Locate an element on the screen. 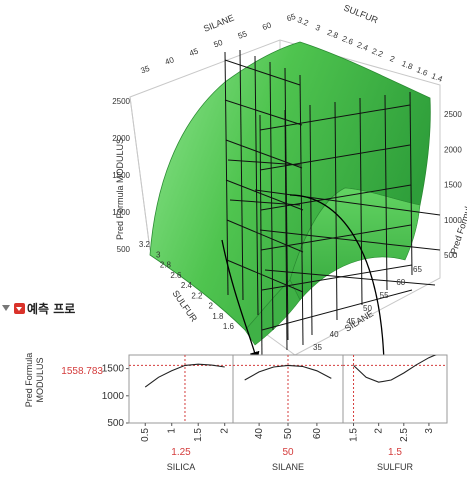  silane-top-tick: 50 is located at coordinates (218, 44).